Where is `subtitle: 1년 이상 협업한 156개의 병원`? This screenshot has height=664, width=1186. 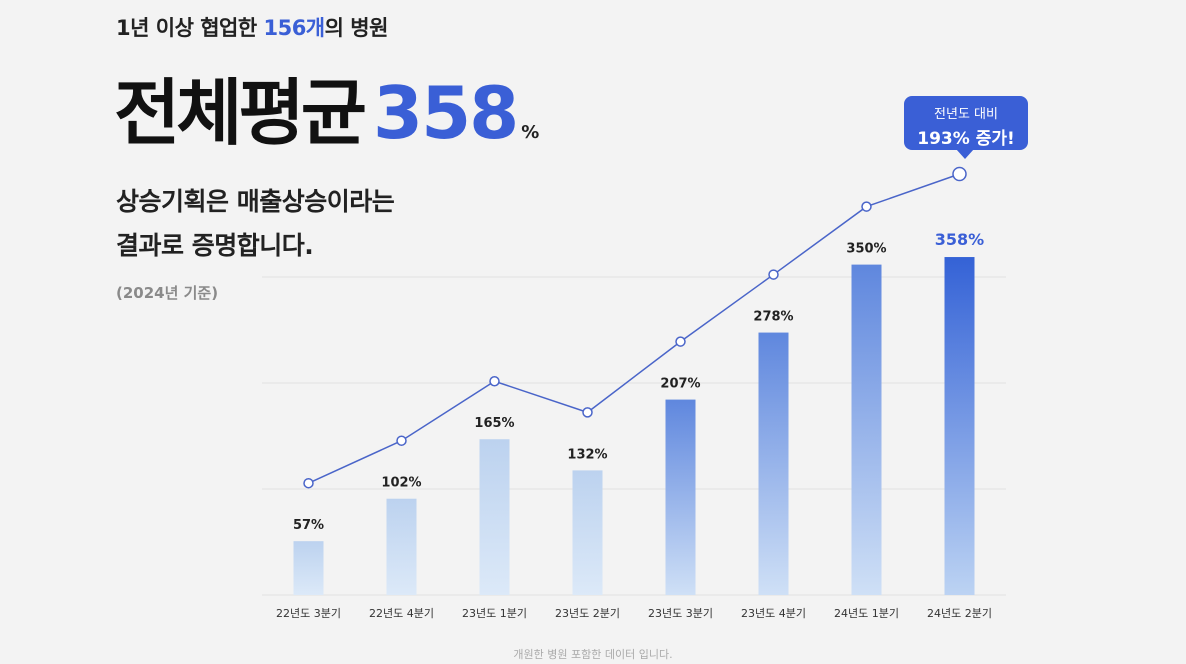
subtitle: 1년 이상 협업한 156개의 병원 is located at coordinates (252, 27).